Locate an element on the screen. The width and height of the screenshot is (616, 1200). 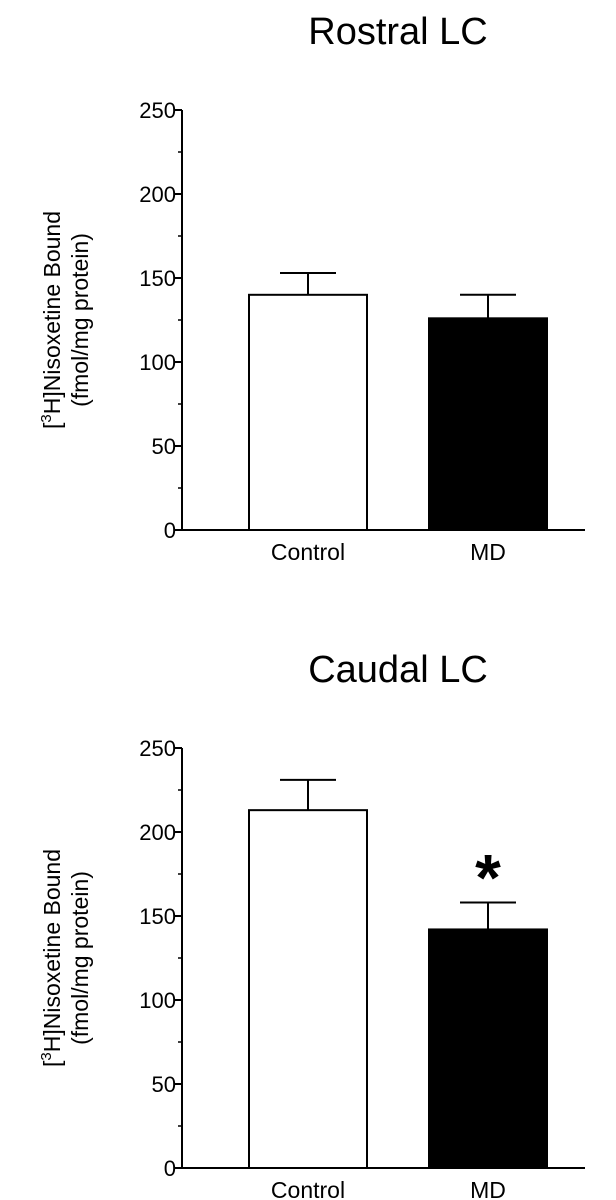
chart-title: Caudal LC is located at coordinates (398, 670).